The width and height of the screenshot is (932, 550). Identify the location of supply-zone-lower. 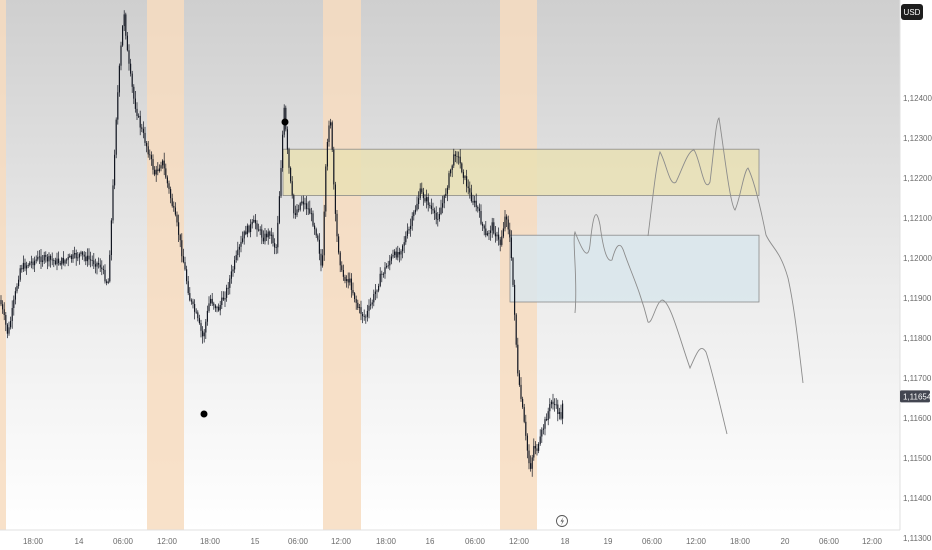
(634, 268).